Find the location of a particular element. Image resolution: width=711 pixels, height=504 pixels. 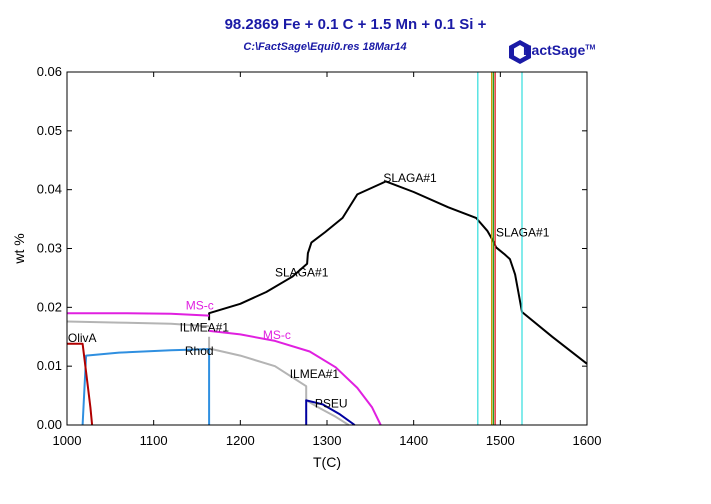

logo-tm: TM is located at coordinates (590, 48).